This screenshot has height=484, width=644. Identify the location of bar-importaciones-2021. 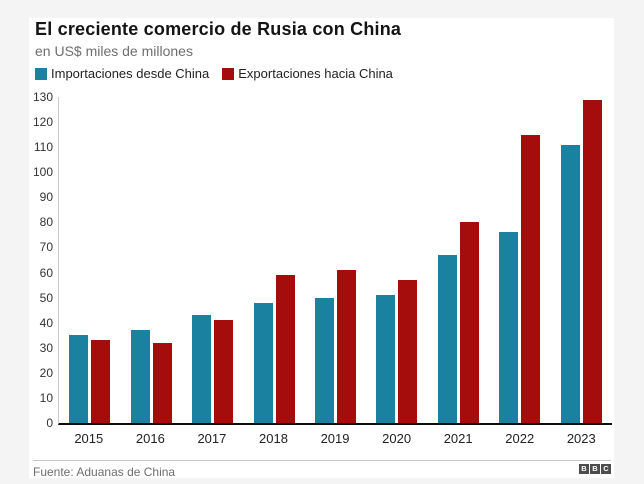
(447, 339).